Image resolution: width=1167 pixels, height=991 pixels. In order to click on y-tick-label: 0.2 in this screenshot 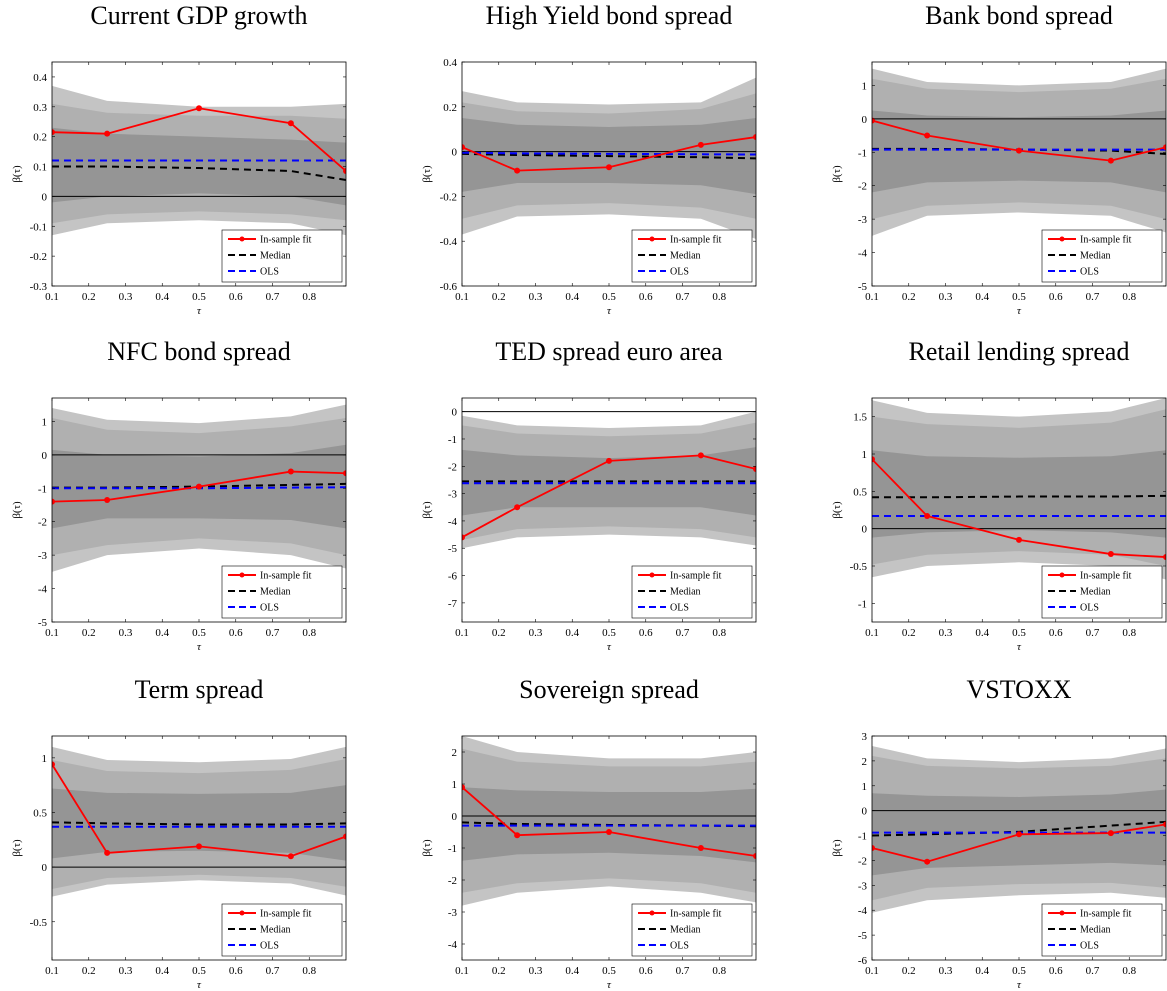, I will do `click(40, 138)`.